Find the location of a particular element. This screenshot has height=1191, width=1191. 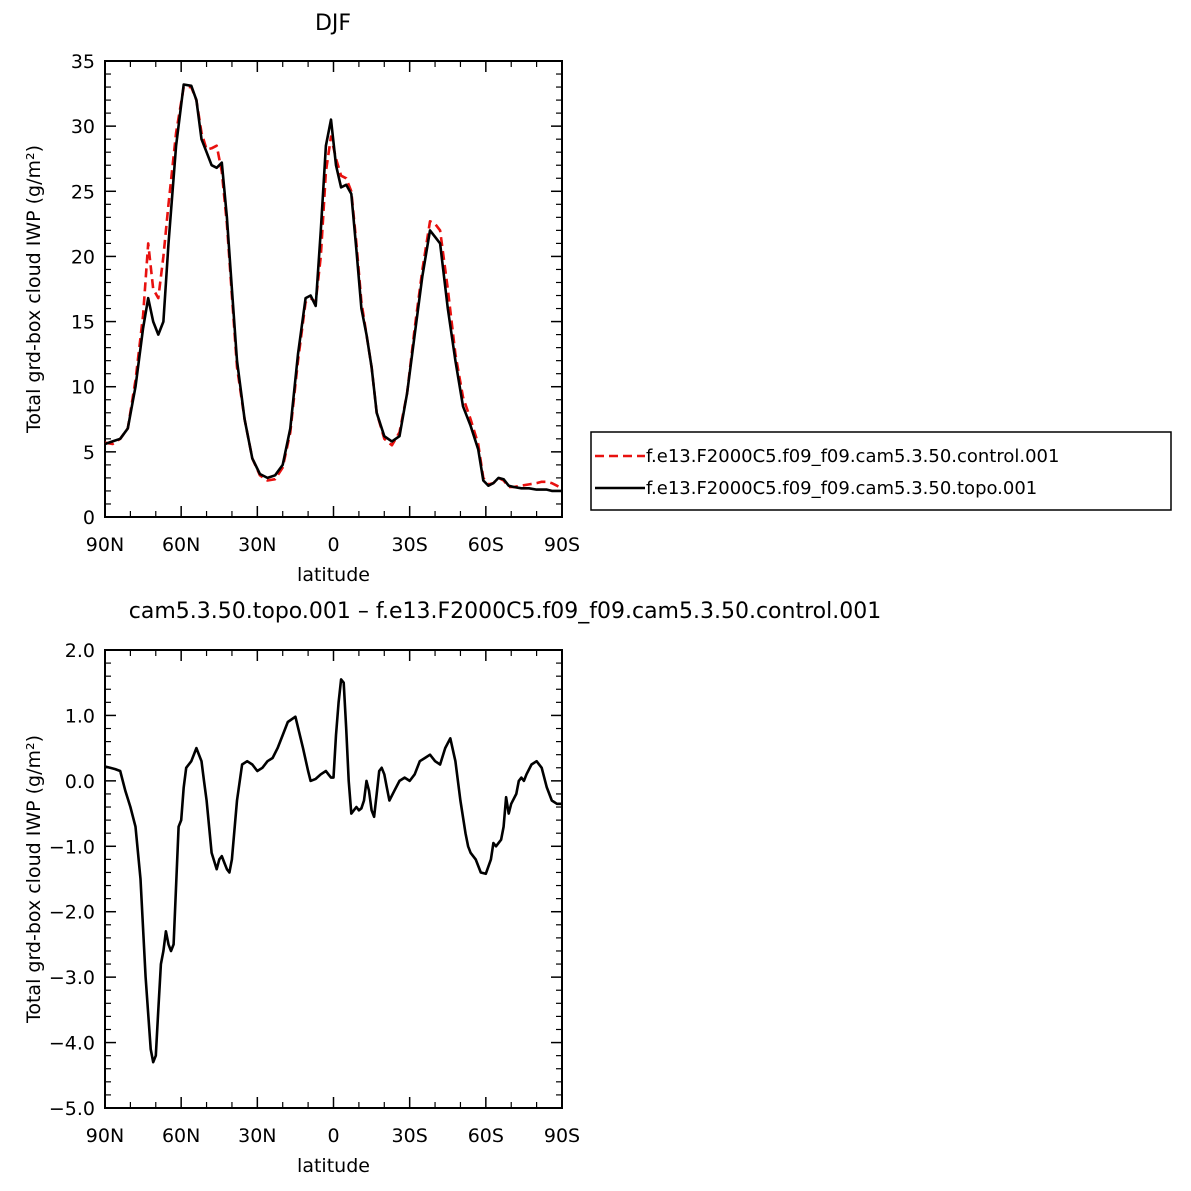

legend-box is located at coordinates (881, 471).